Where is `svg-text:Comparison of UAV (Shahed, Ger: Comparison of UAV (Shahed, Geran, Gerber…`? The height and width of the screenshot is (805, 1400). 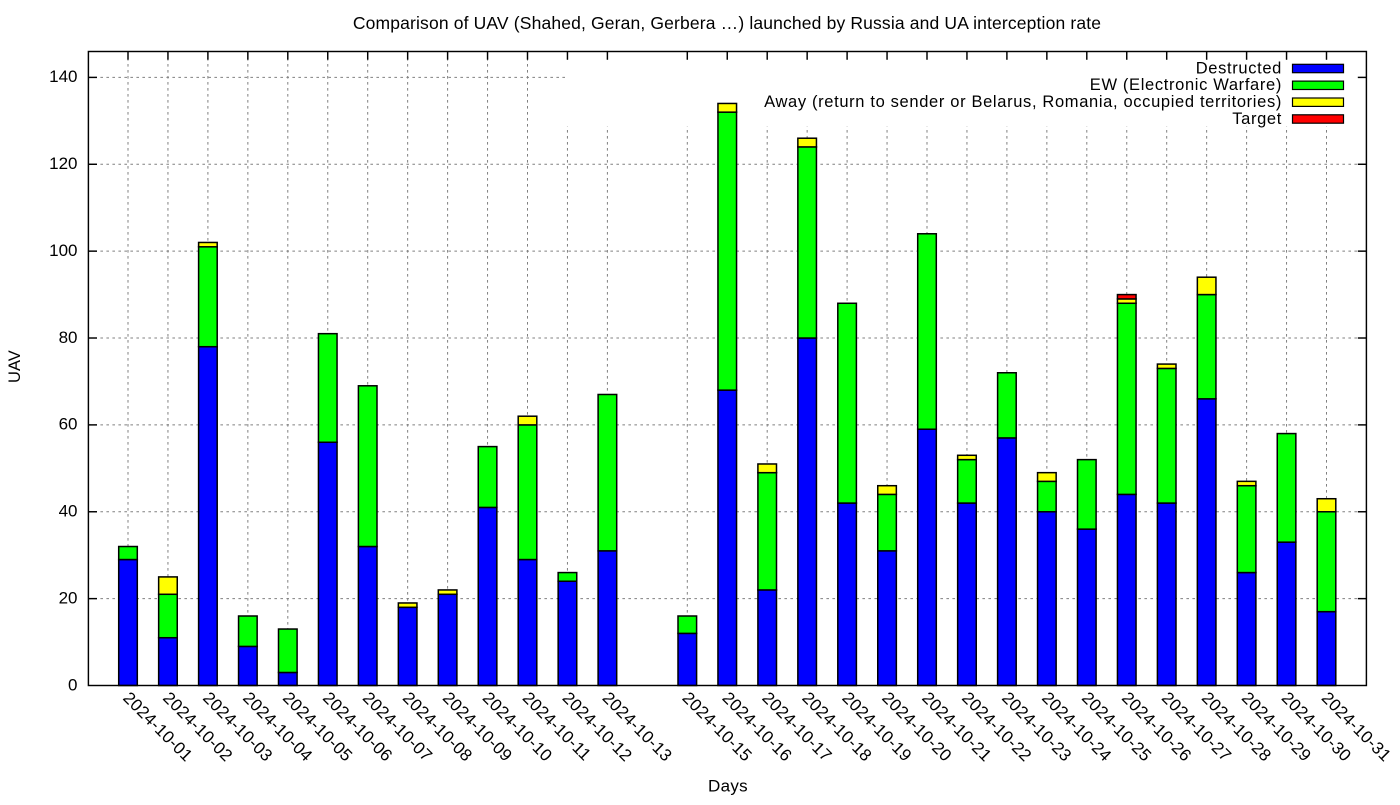
svg-text:Comparison of UAV (Shahed, Ger: Comparison of UAV (Shahed, Geran, Gerber… is located at coordinates (727, 23).